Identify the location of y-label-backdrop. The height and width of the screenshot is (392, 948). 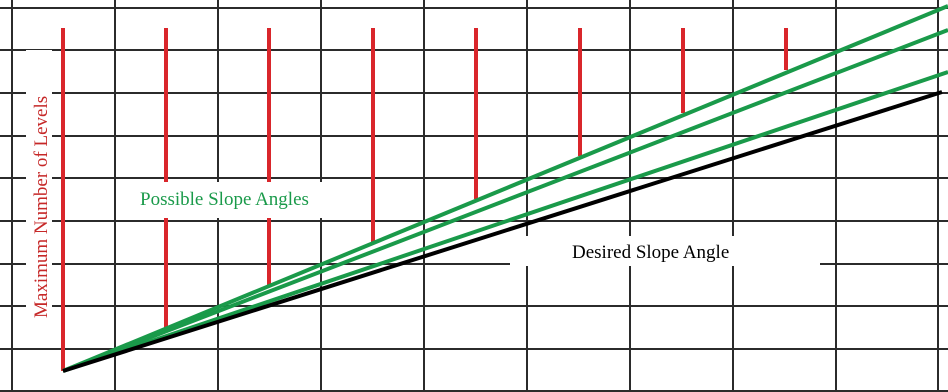
(39, 185).